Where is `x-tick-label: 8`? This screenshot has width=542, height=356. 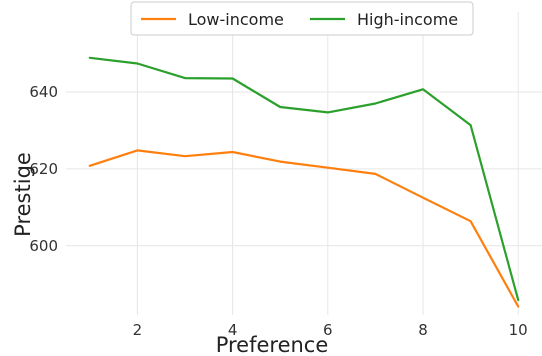 x-tick-label: 8 is located at coordinates (423, 330).